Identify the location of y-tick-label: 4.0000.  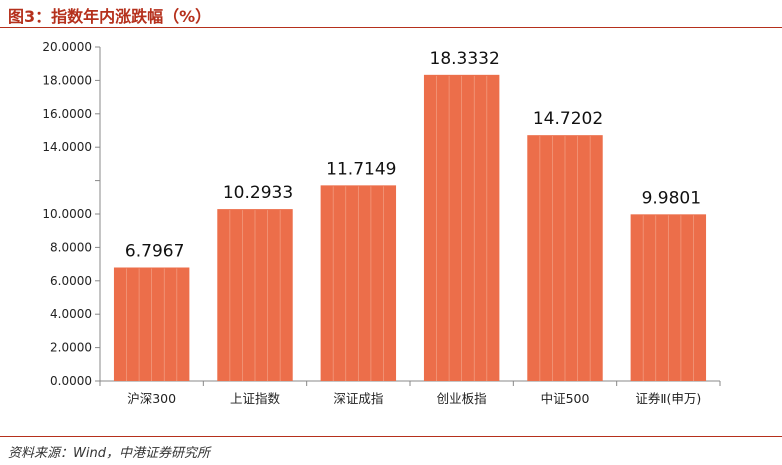
(71, 314).